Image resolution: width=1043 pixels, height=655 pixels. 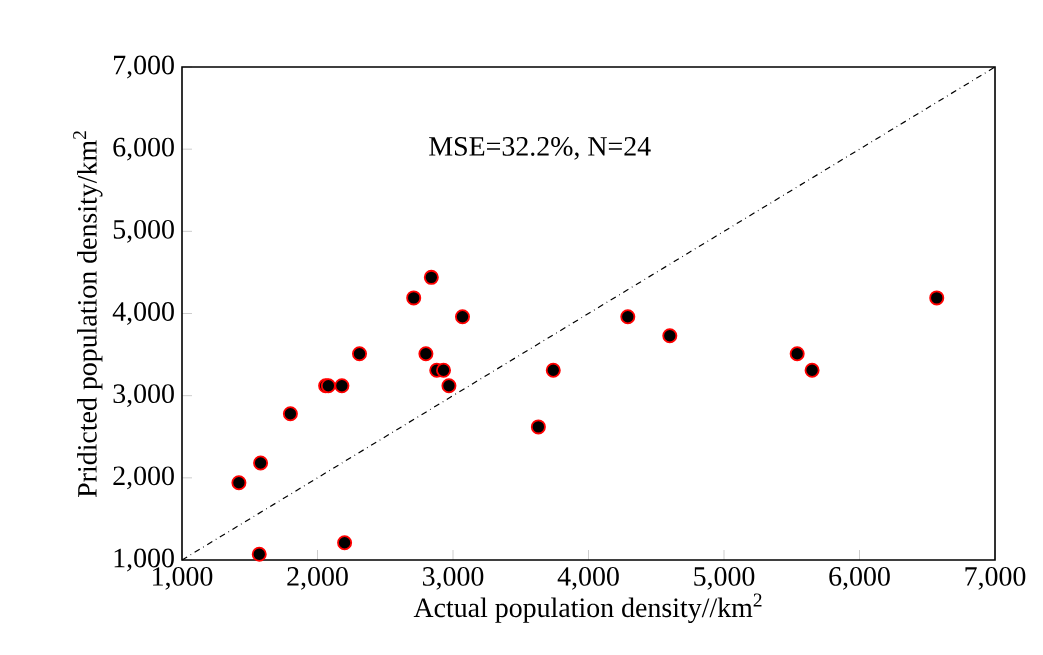 I want to click on x-tick-label: 2,000, so click(x=317, y=578).